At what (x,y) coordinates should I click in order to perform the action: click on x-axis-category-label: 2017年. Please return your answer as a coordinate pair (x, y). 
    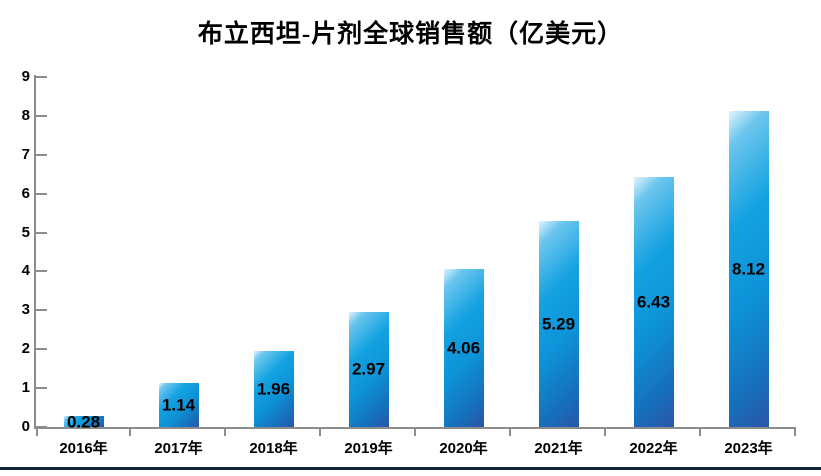
    Looking at the image, I should click on (178, 448).